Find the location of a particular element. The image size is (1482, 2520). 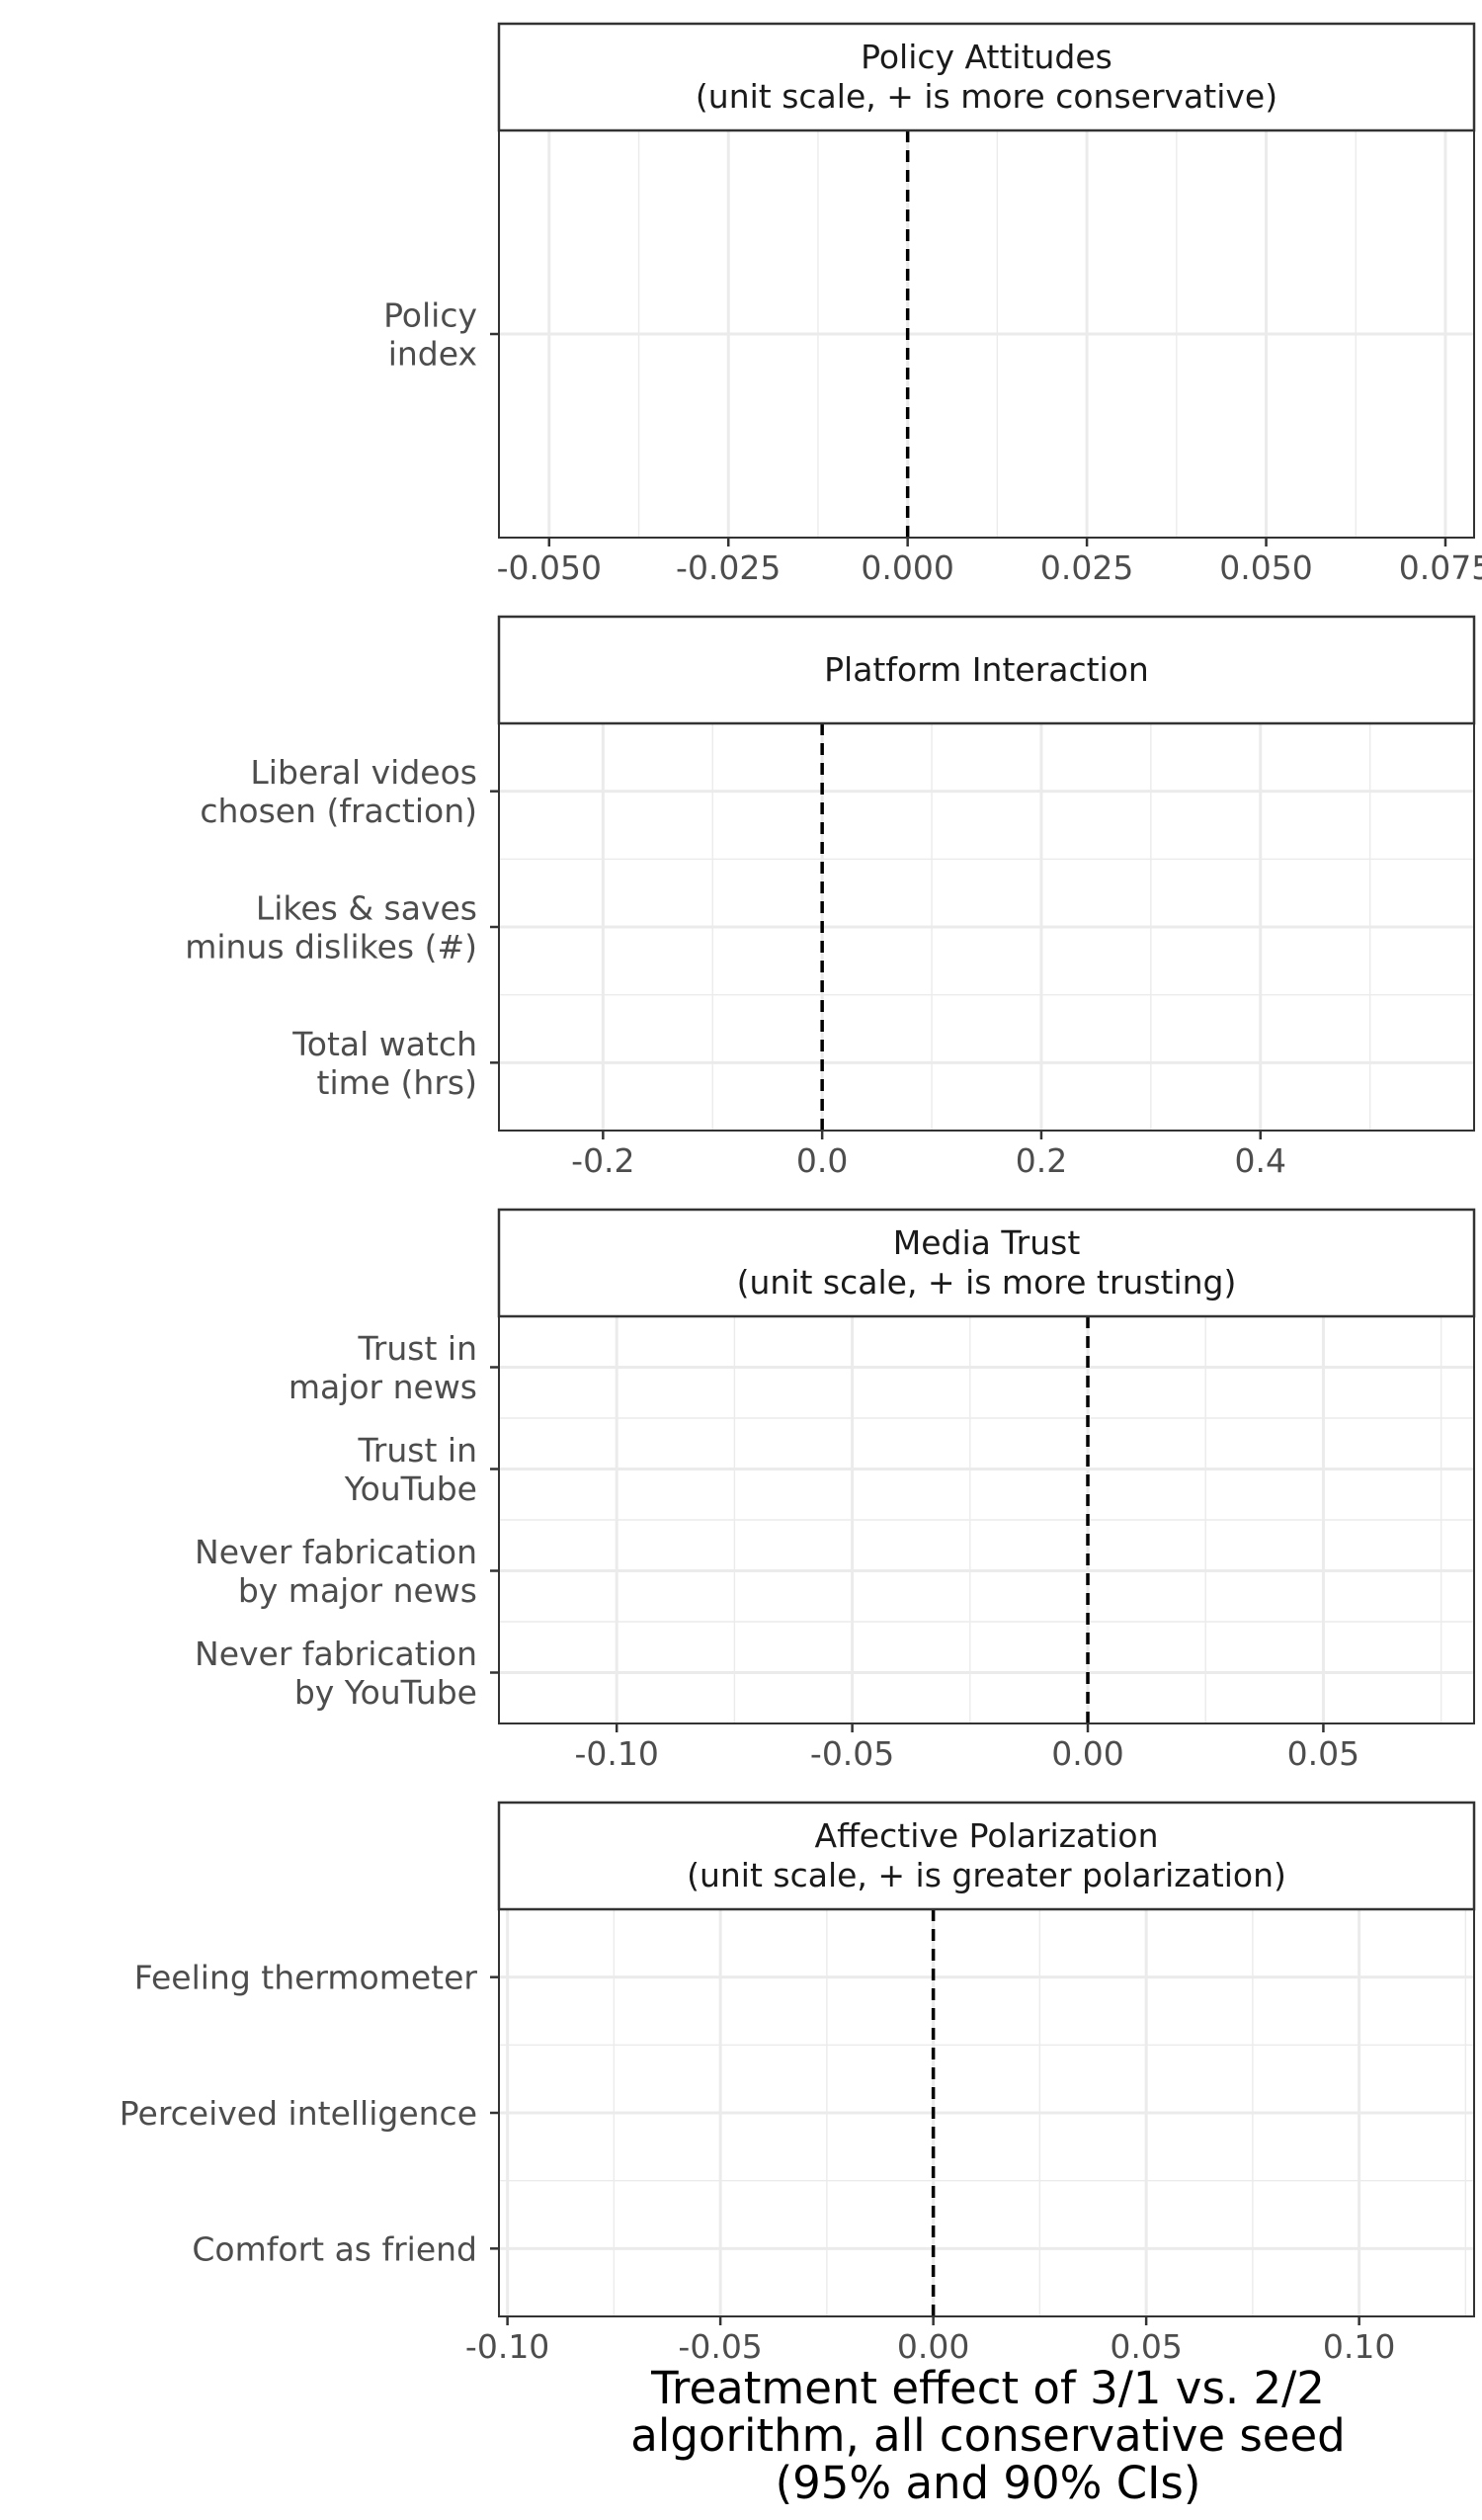

y-tick-label: Perceived intelligence is located at coordinates (298, 2113).